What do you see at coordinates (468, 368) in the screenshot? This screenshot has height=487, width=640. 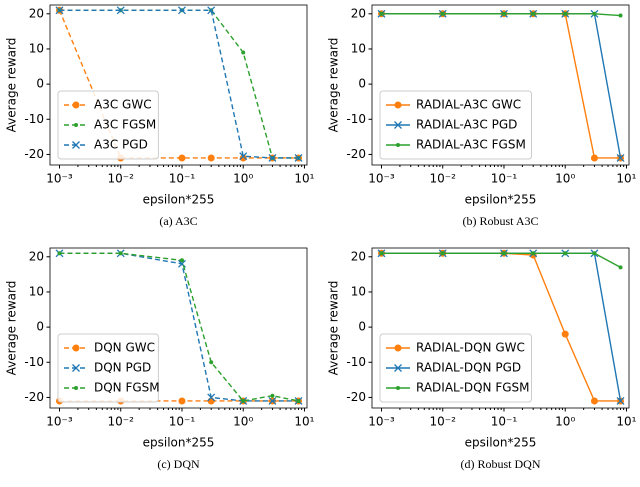 I see `legend-label: RADIAL-DQN PGD` at bounding box center [468, 368].